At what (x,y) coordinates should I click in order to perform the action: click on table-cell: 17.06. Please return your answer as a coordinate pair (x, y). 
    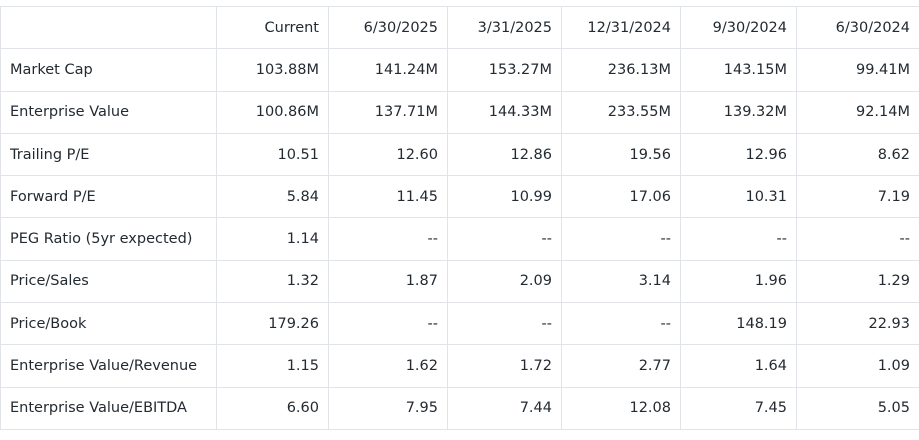
    Looking at the image, I should click on (621, 197).